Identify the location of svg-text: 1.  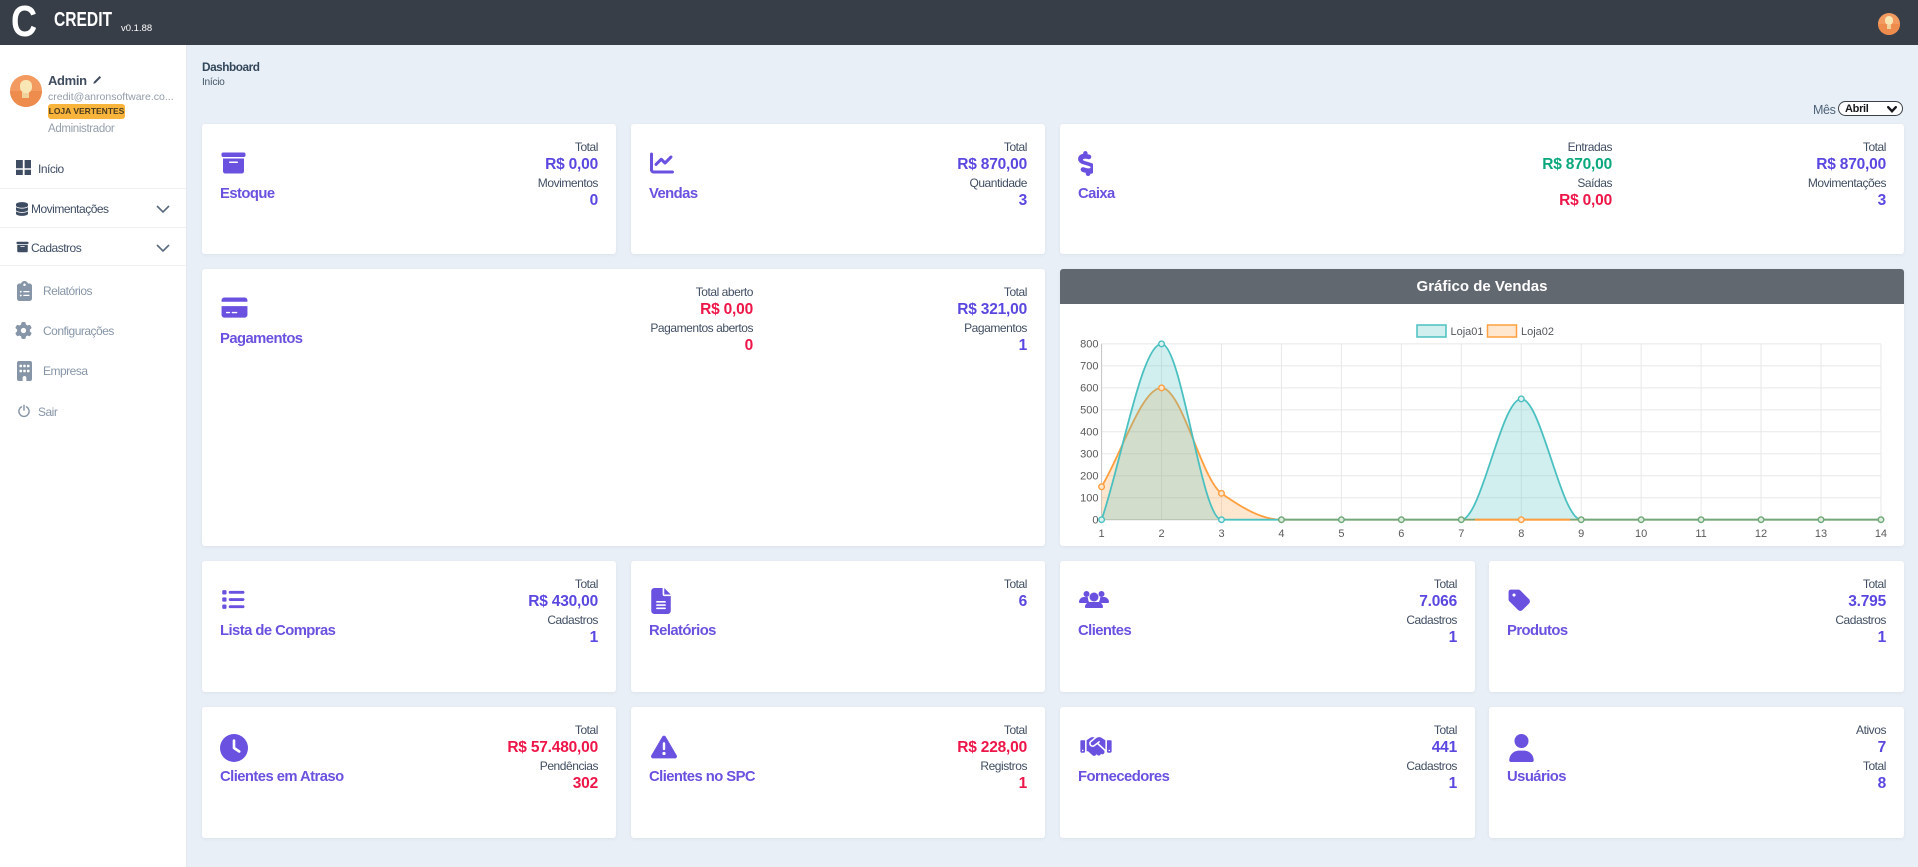
(1102, 534).